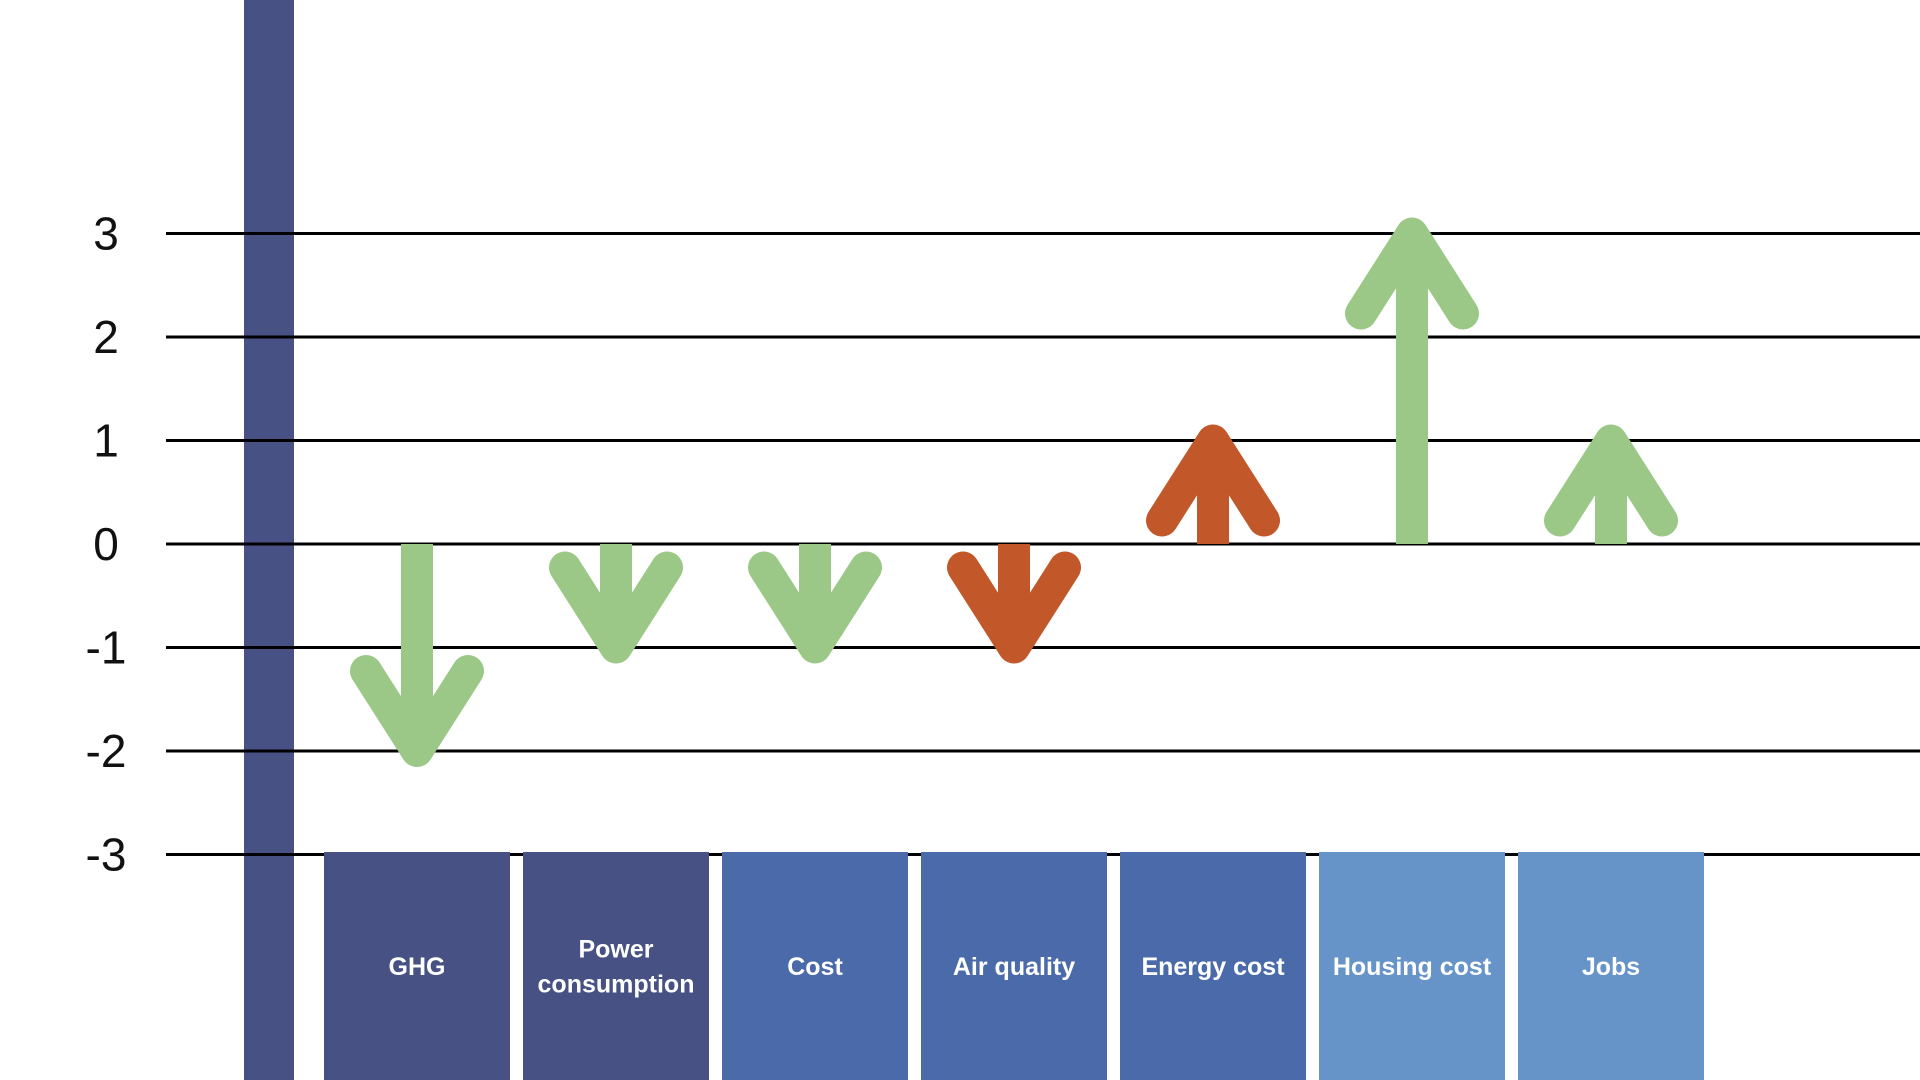  I want to click on category-label: Energy cost, so click(1213, 967).